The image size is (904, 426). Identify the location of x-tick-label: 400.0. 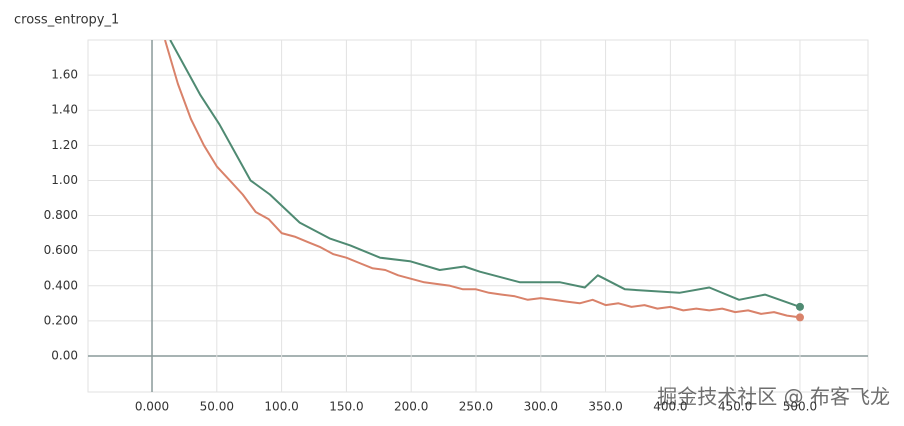
(670, 407).